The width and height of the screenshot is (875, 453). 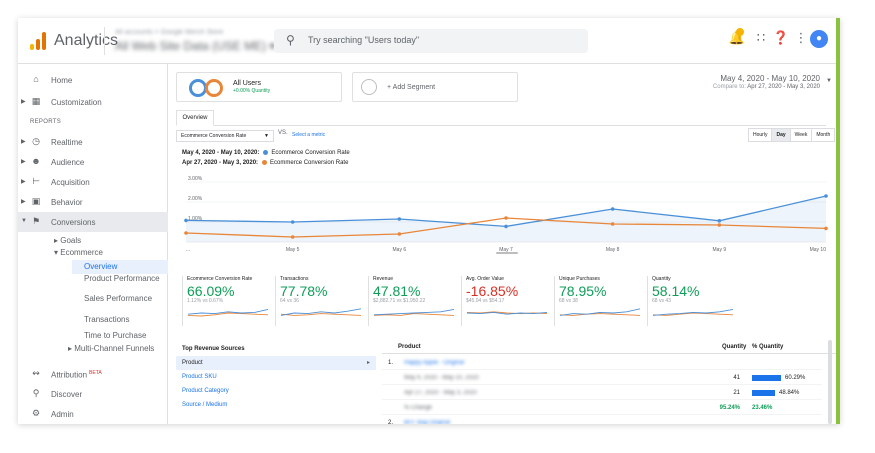 I want to click on scorecard-compare: $45.04 vs $54.17, so click(x=485, y=301).